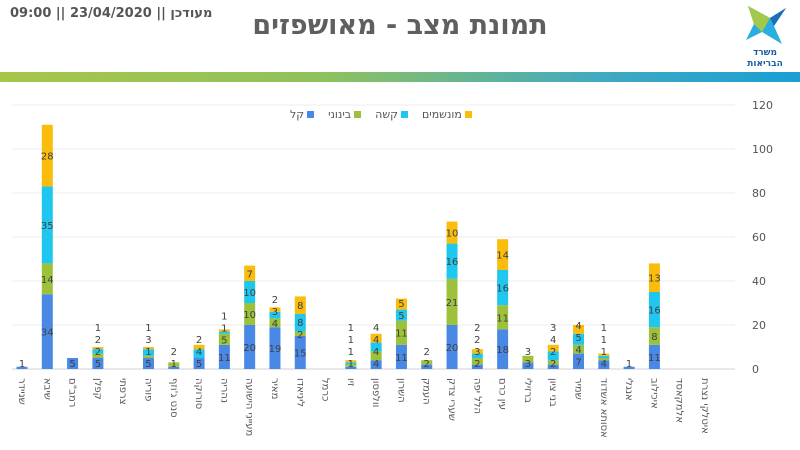 The width and height of the screenshot is (800, 450). What do you see at coordinates (762, 105) in the screenshot?
I see `y-tick-label: 120` at bounding box center [762, 105].